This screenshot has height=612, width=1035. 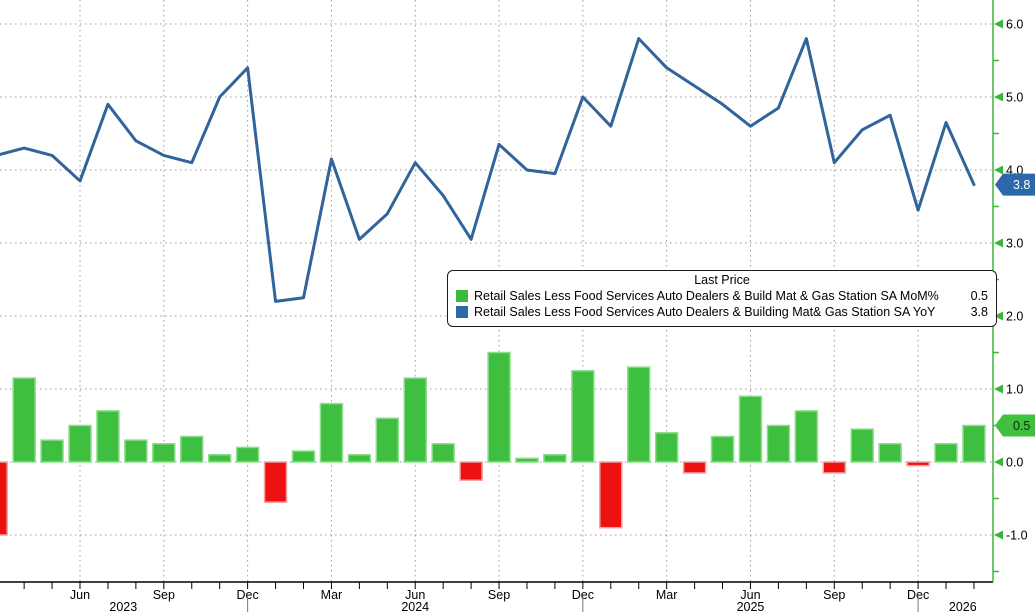 What do you see at coordinates (415, 606) in the screenshot?
I see `year-label: 2024` at bounding box center [415, 606].